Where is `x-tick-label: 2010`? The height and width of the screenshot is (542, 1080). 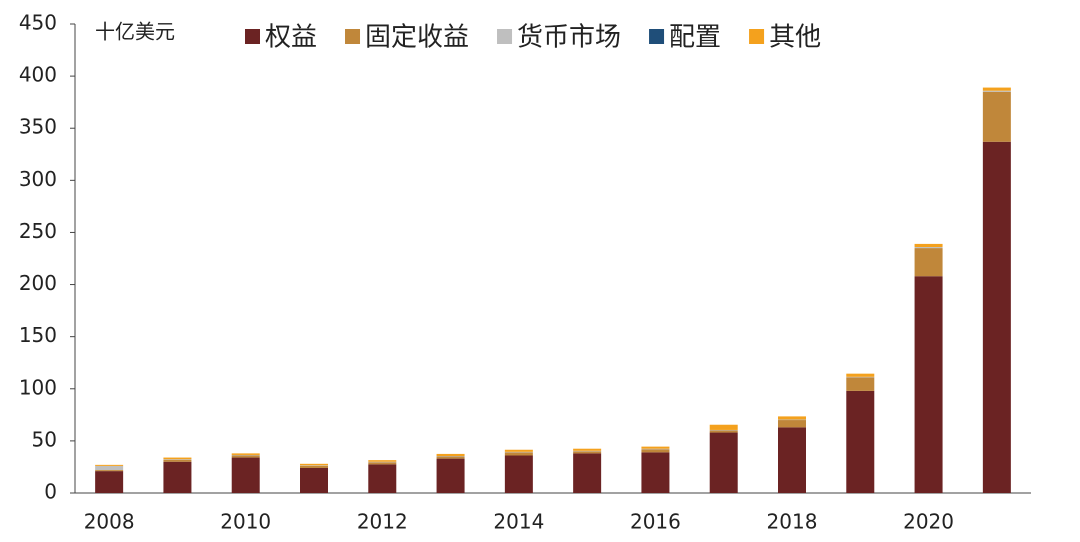 x-tick-label: 2010 is located at coordinates (245, 522).